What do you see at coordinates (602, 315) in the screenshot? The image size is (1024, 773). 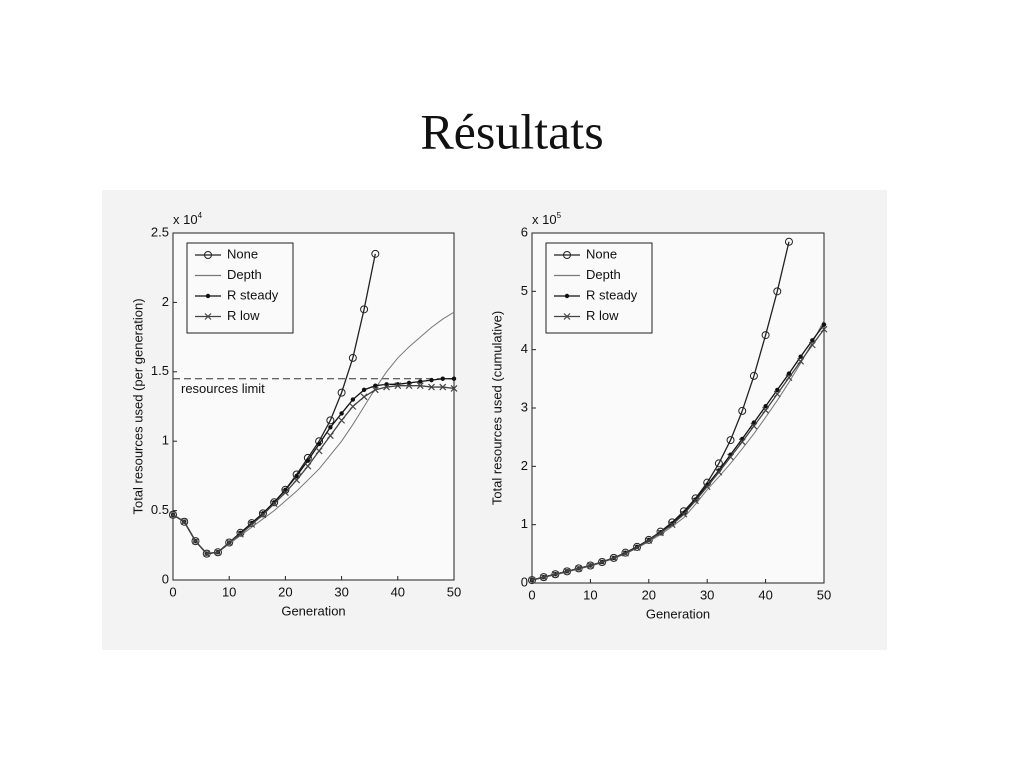 I see `legend-label: R low` at bounding box center [602, 315].